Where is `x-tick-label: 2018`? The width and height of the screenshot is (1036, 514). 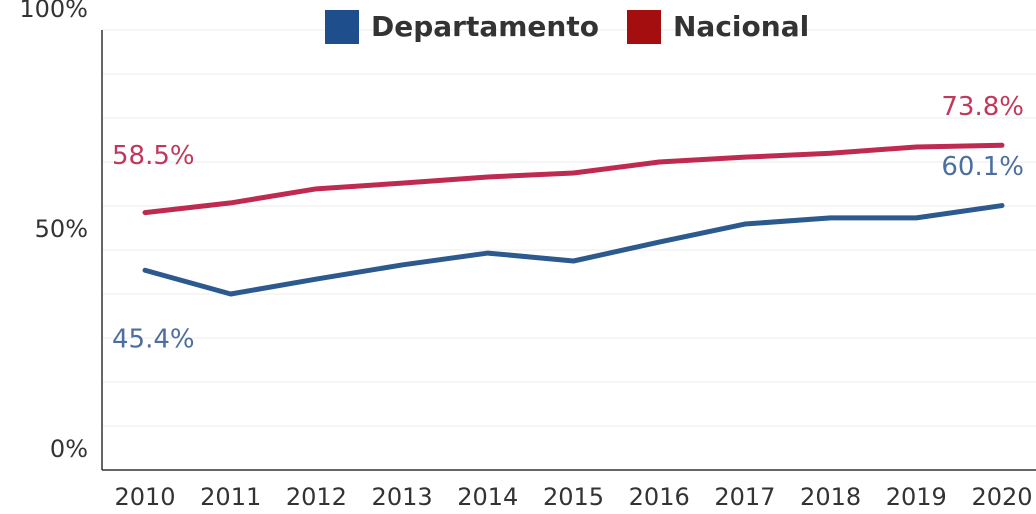
x-tick-label: 2018 is located at coordinates (830, 497).